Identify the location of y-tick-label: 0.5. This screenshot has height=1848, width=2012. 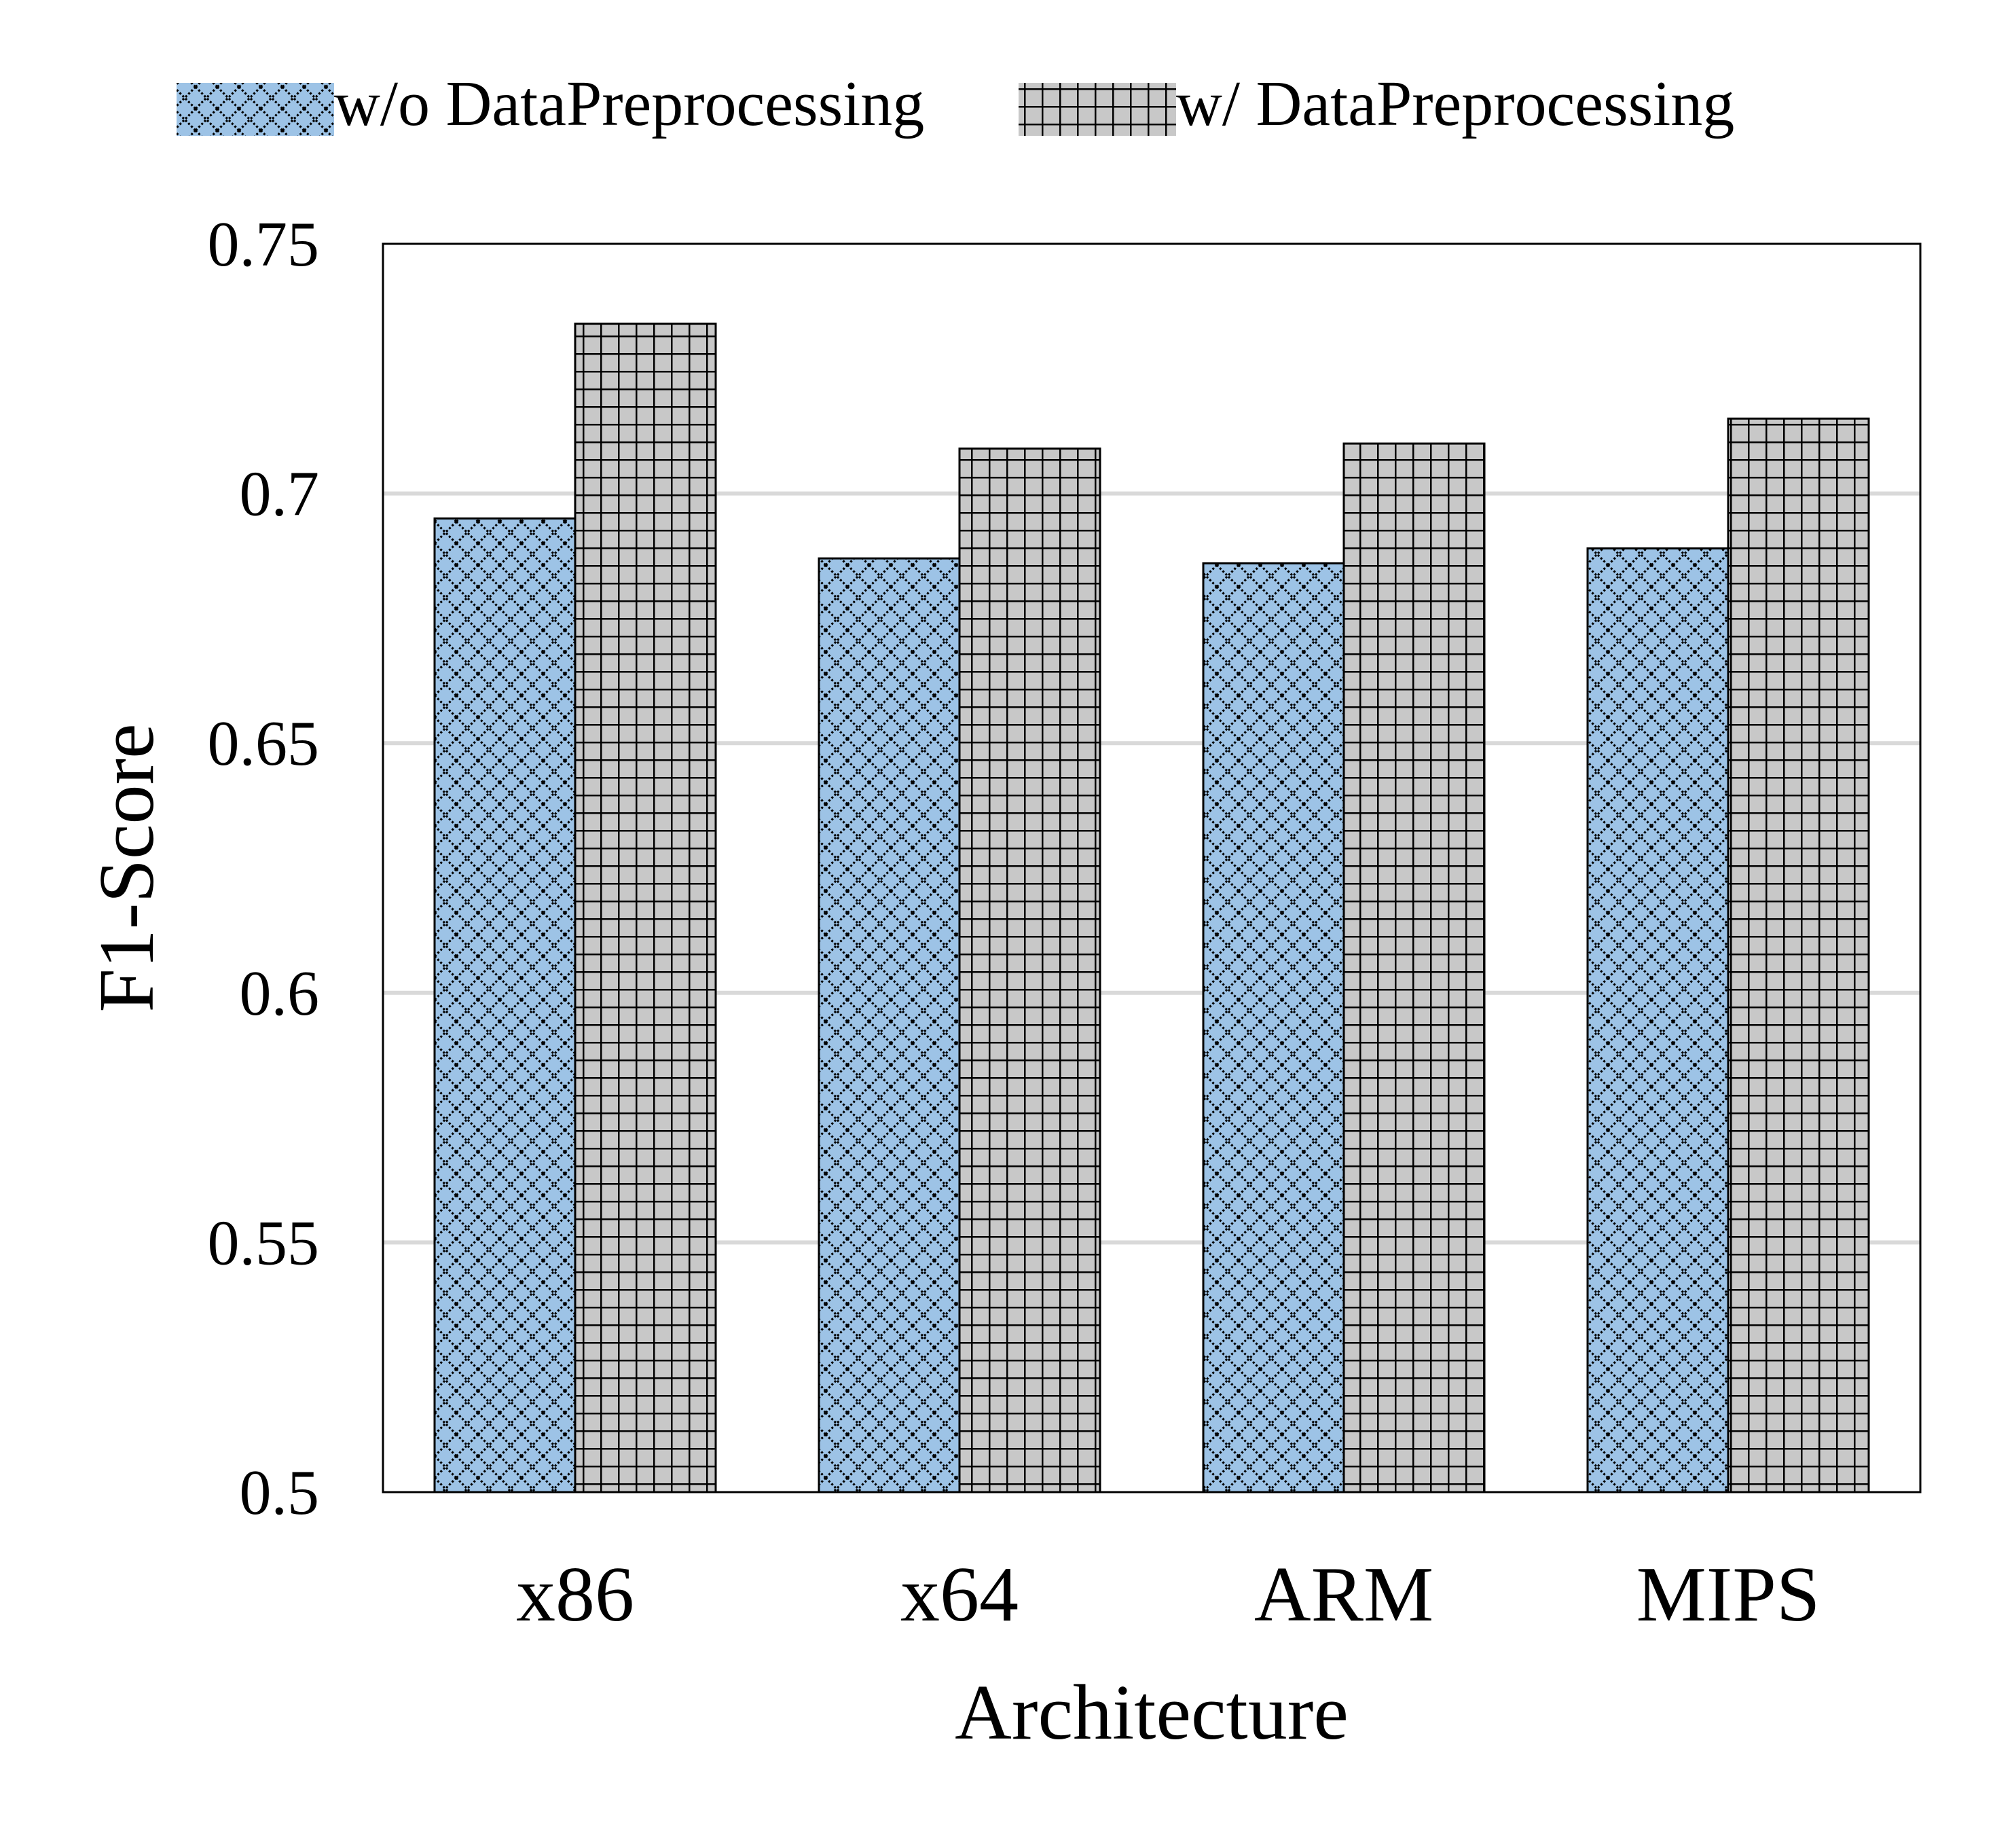
(280, 1493).